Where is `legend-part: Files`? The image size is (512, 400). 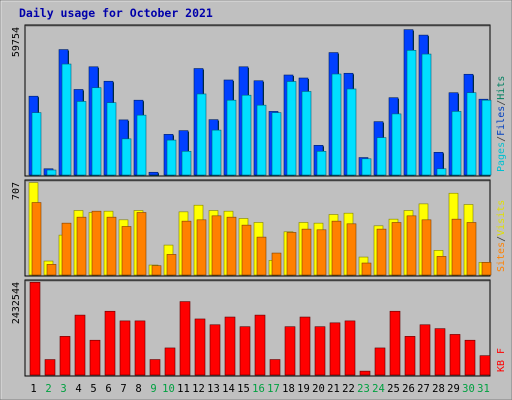 legend-part: Files is located at coordinates (501, 121).